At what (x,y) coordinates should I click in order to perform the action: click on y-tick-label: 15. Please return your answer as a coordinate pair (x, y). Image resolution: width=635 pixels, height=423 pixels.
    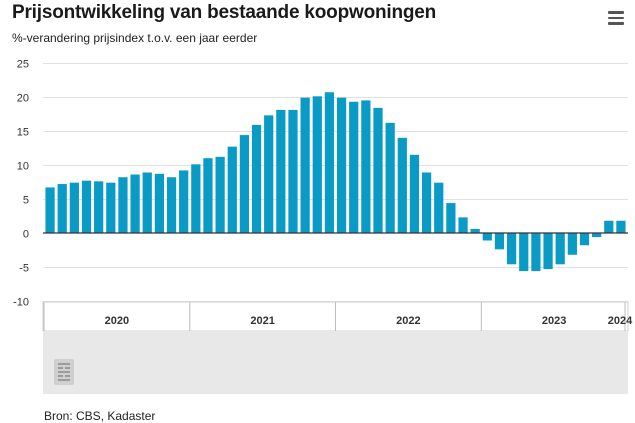
    Looking at the image, I should click on (23, 133).